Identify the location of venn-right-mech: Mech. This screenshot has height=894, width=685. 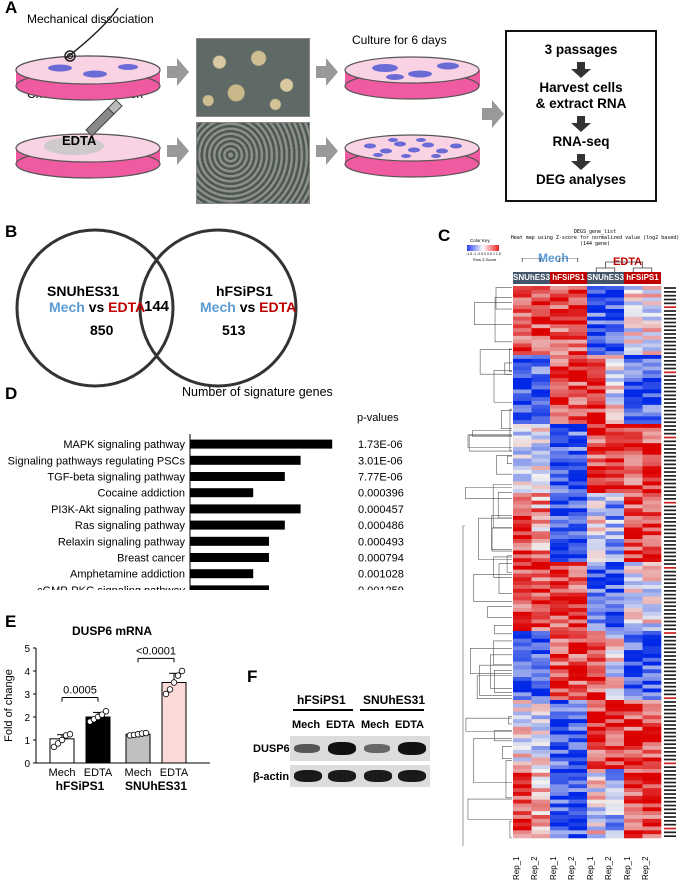
(218, 307).